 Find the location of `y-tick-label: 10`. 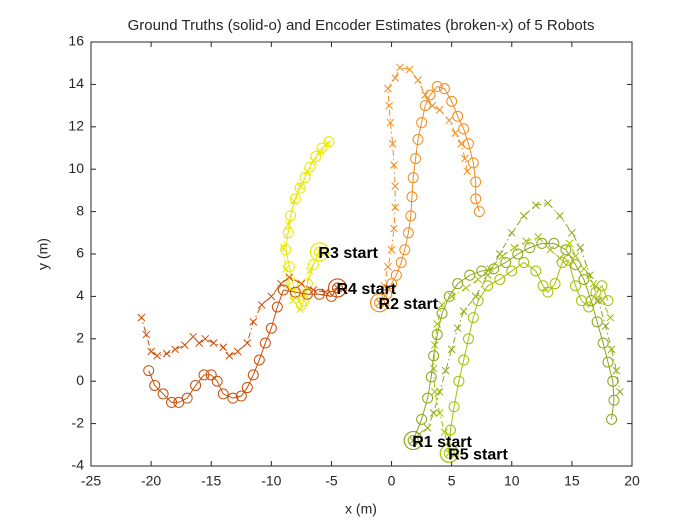

y-tick-label: 10 is located at coordinates (76, 168).